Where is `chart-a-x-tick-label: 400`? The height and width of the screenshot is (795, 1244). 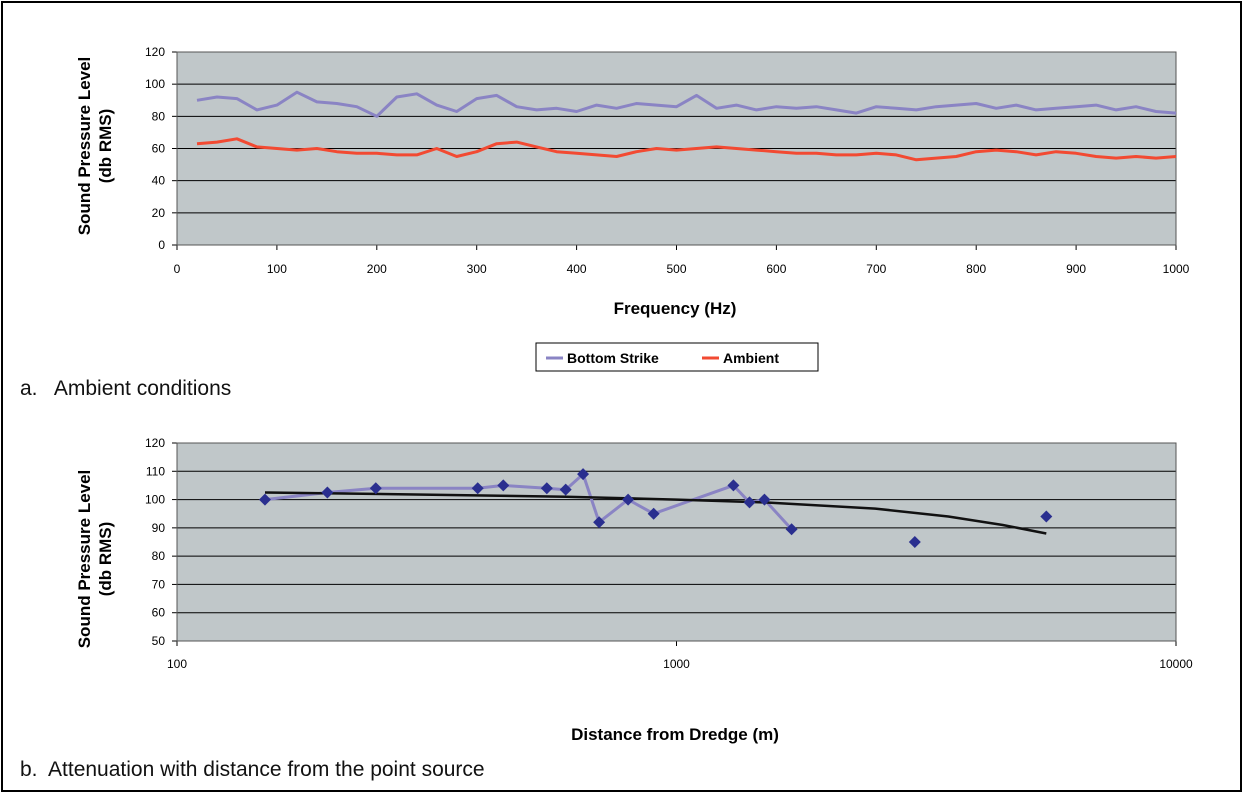
chart-a-x-tick-label: 400 is located at coordinates (577, 269).